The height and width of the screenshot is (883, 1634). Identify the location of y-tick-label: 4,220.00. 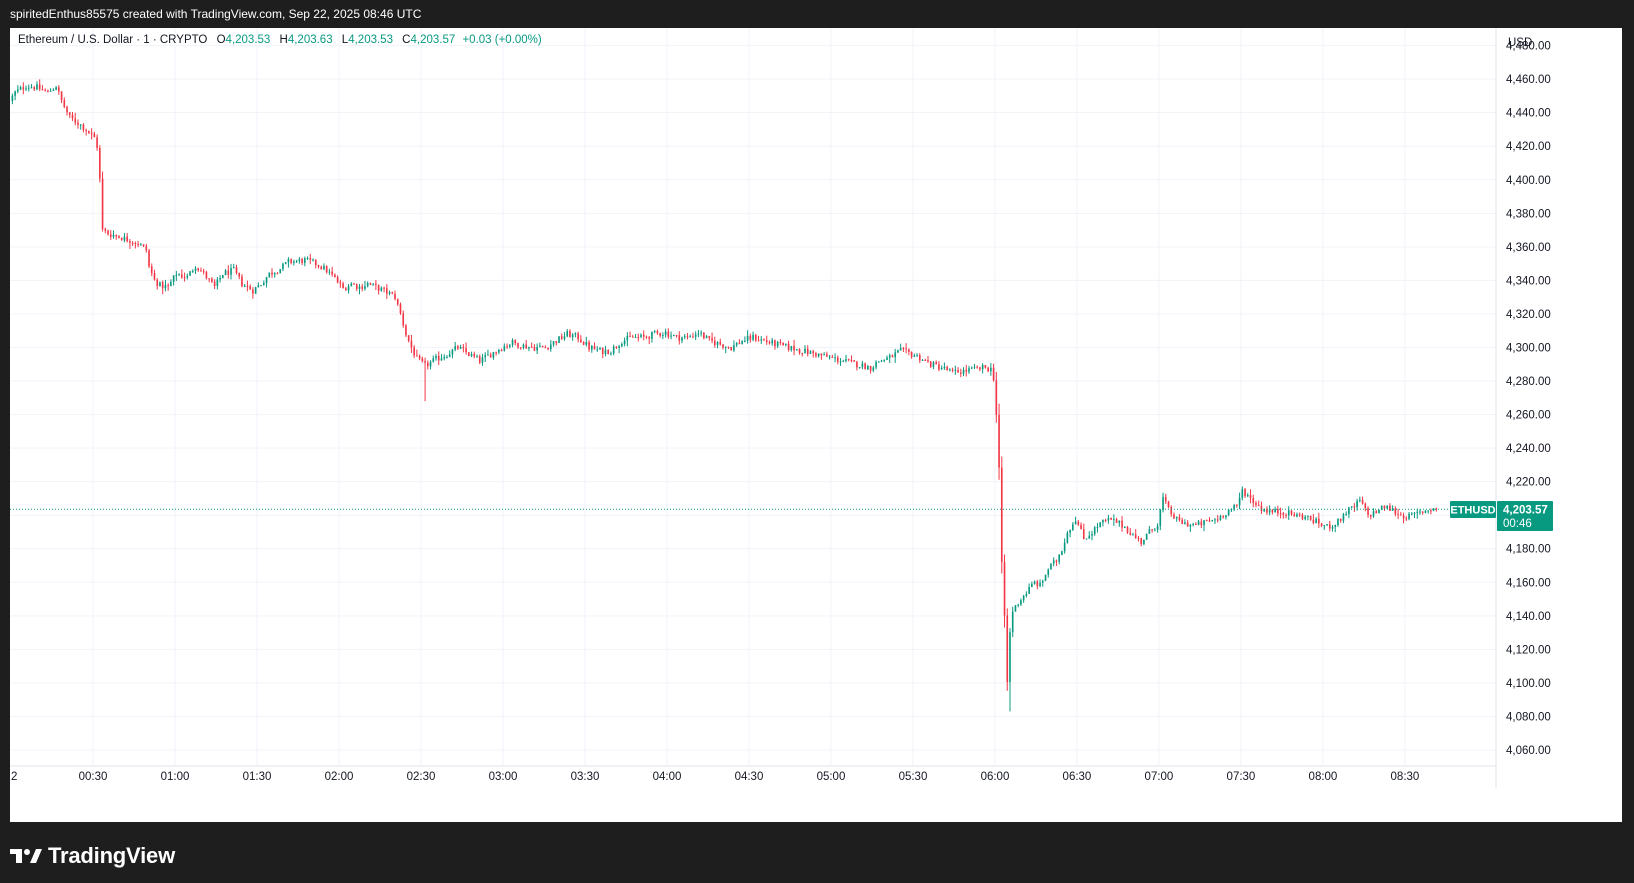
(1528, 483).